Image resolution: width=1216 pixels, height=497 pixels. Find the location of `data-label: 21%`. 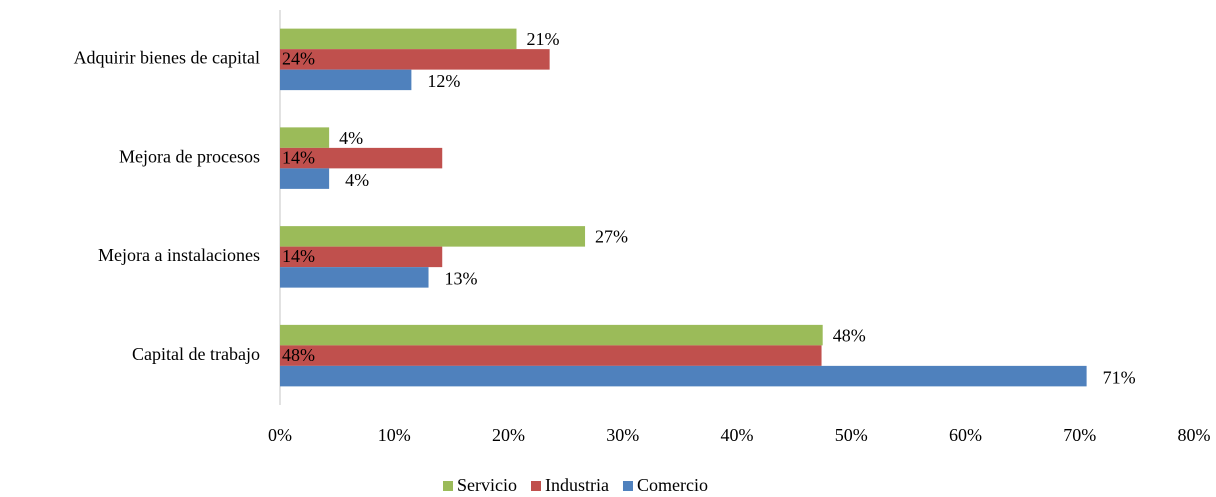

data-label: 21% is located at coordinates (542, 39).